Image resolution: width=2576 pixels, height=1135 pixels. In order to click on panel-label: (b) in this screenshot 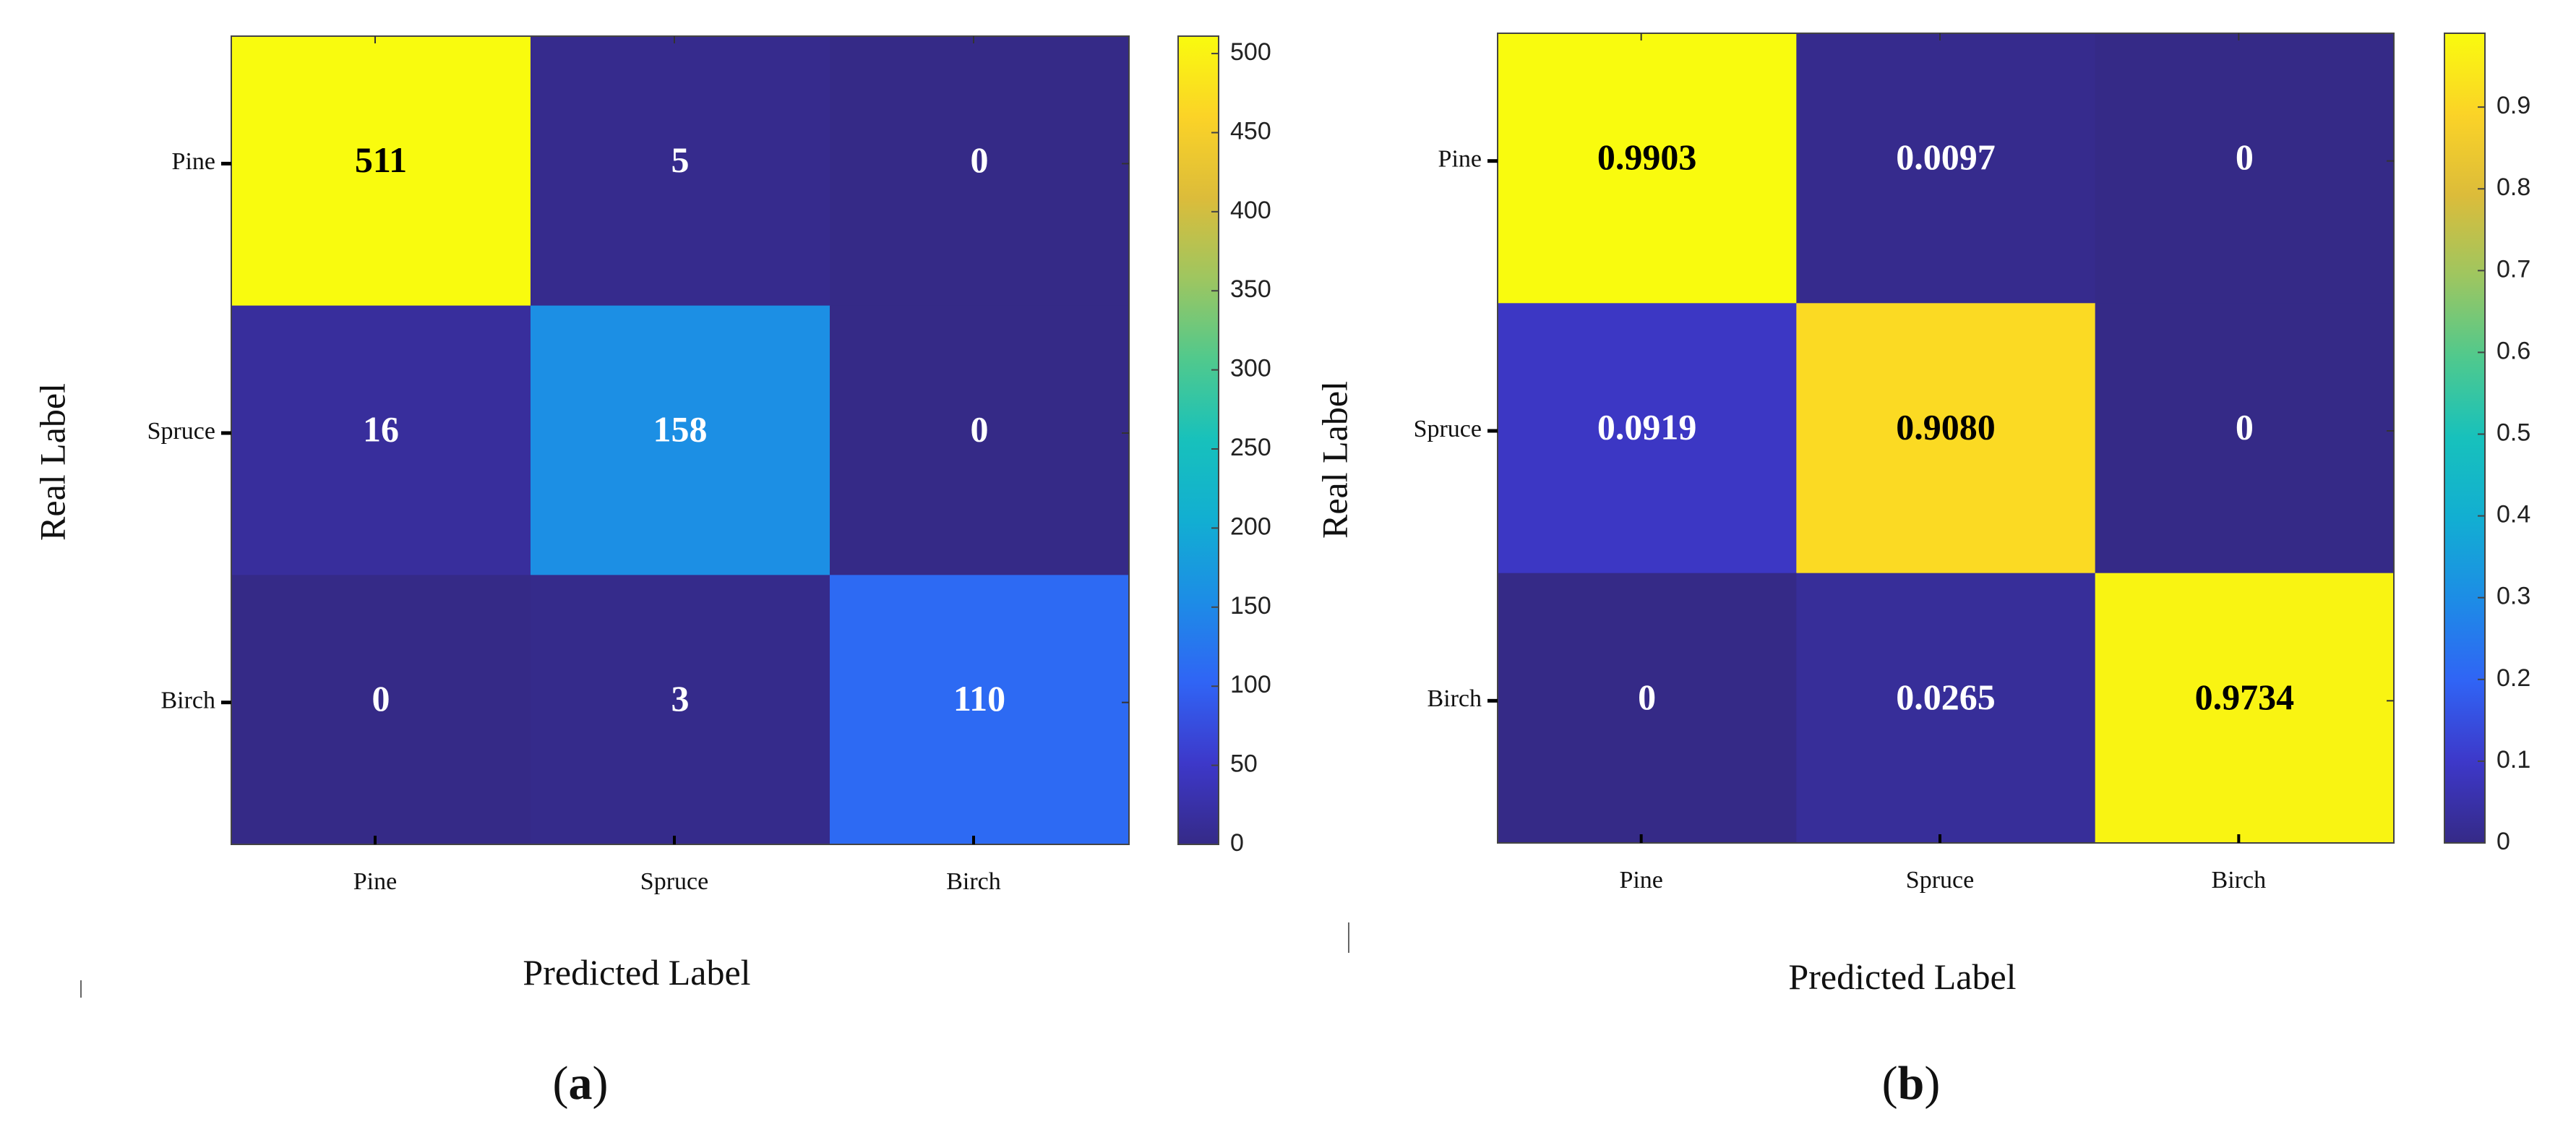, I will do `click(1912, 1083)`.